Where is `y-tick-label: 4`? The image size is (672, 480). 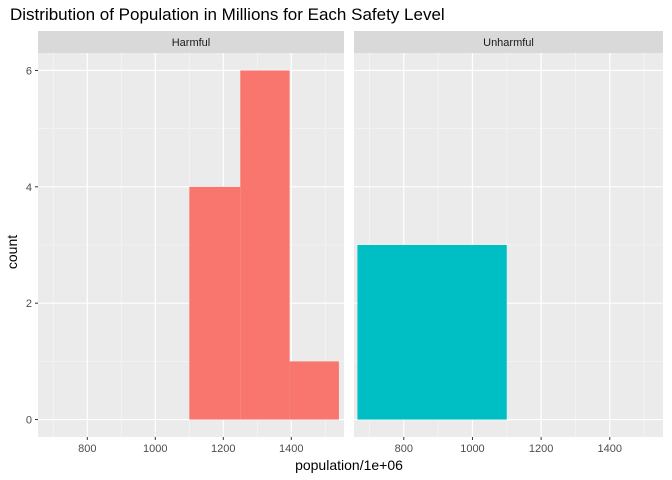 y-tick-label: 4 is located at coordinates (29, 188).